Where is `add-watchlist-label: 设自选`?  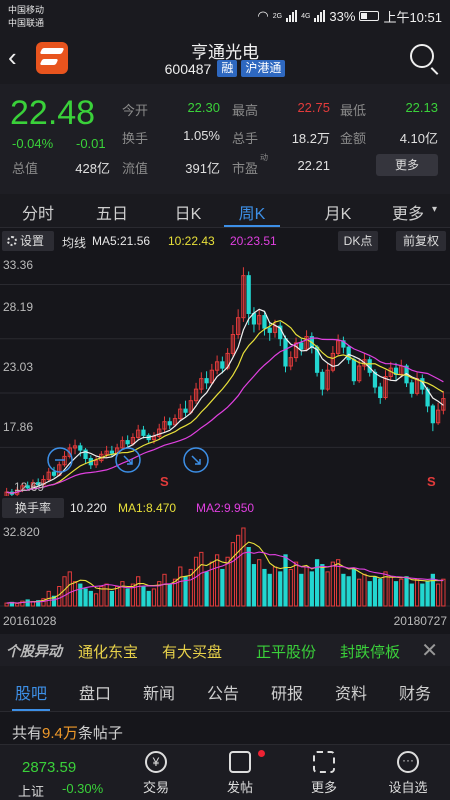 add-watchlist-label: 设自选 is located at coordinates (408, 787).